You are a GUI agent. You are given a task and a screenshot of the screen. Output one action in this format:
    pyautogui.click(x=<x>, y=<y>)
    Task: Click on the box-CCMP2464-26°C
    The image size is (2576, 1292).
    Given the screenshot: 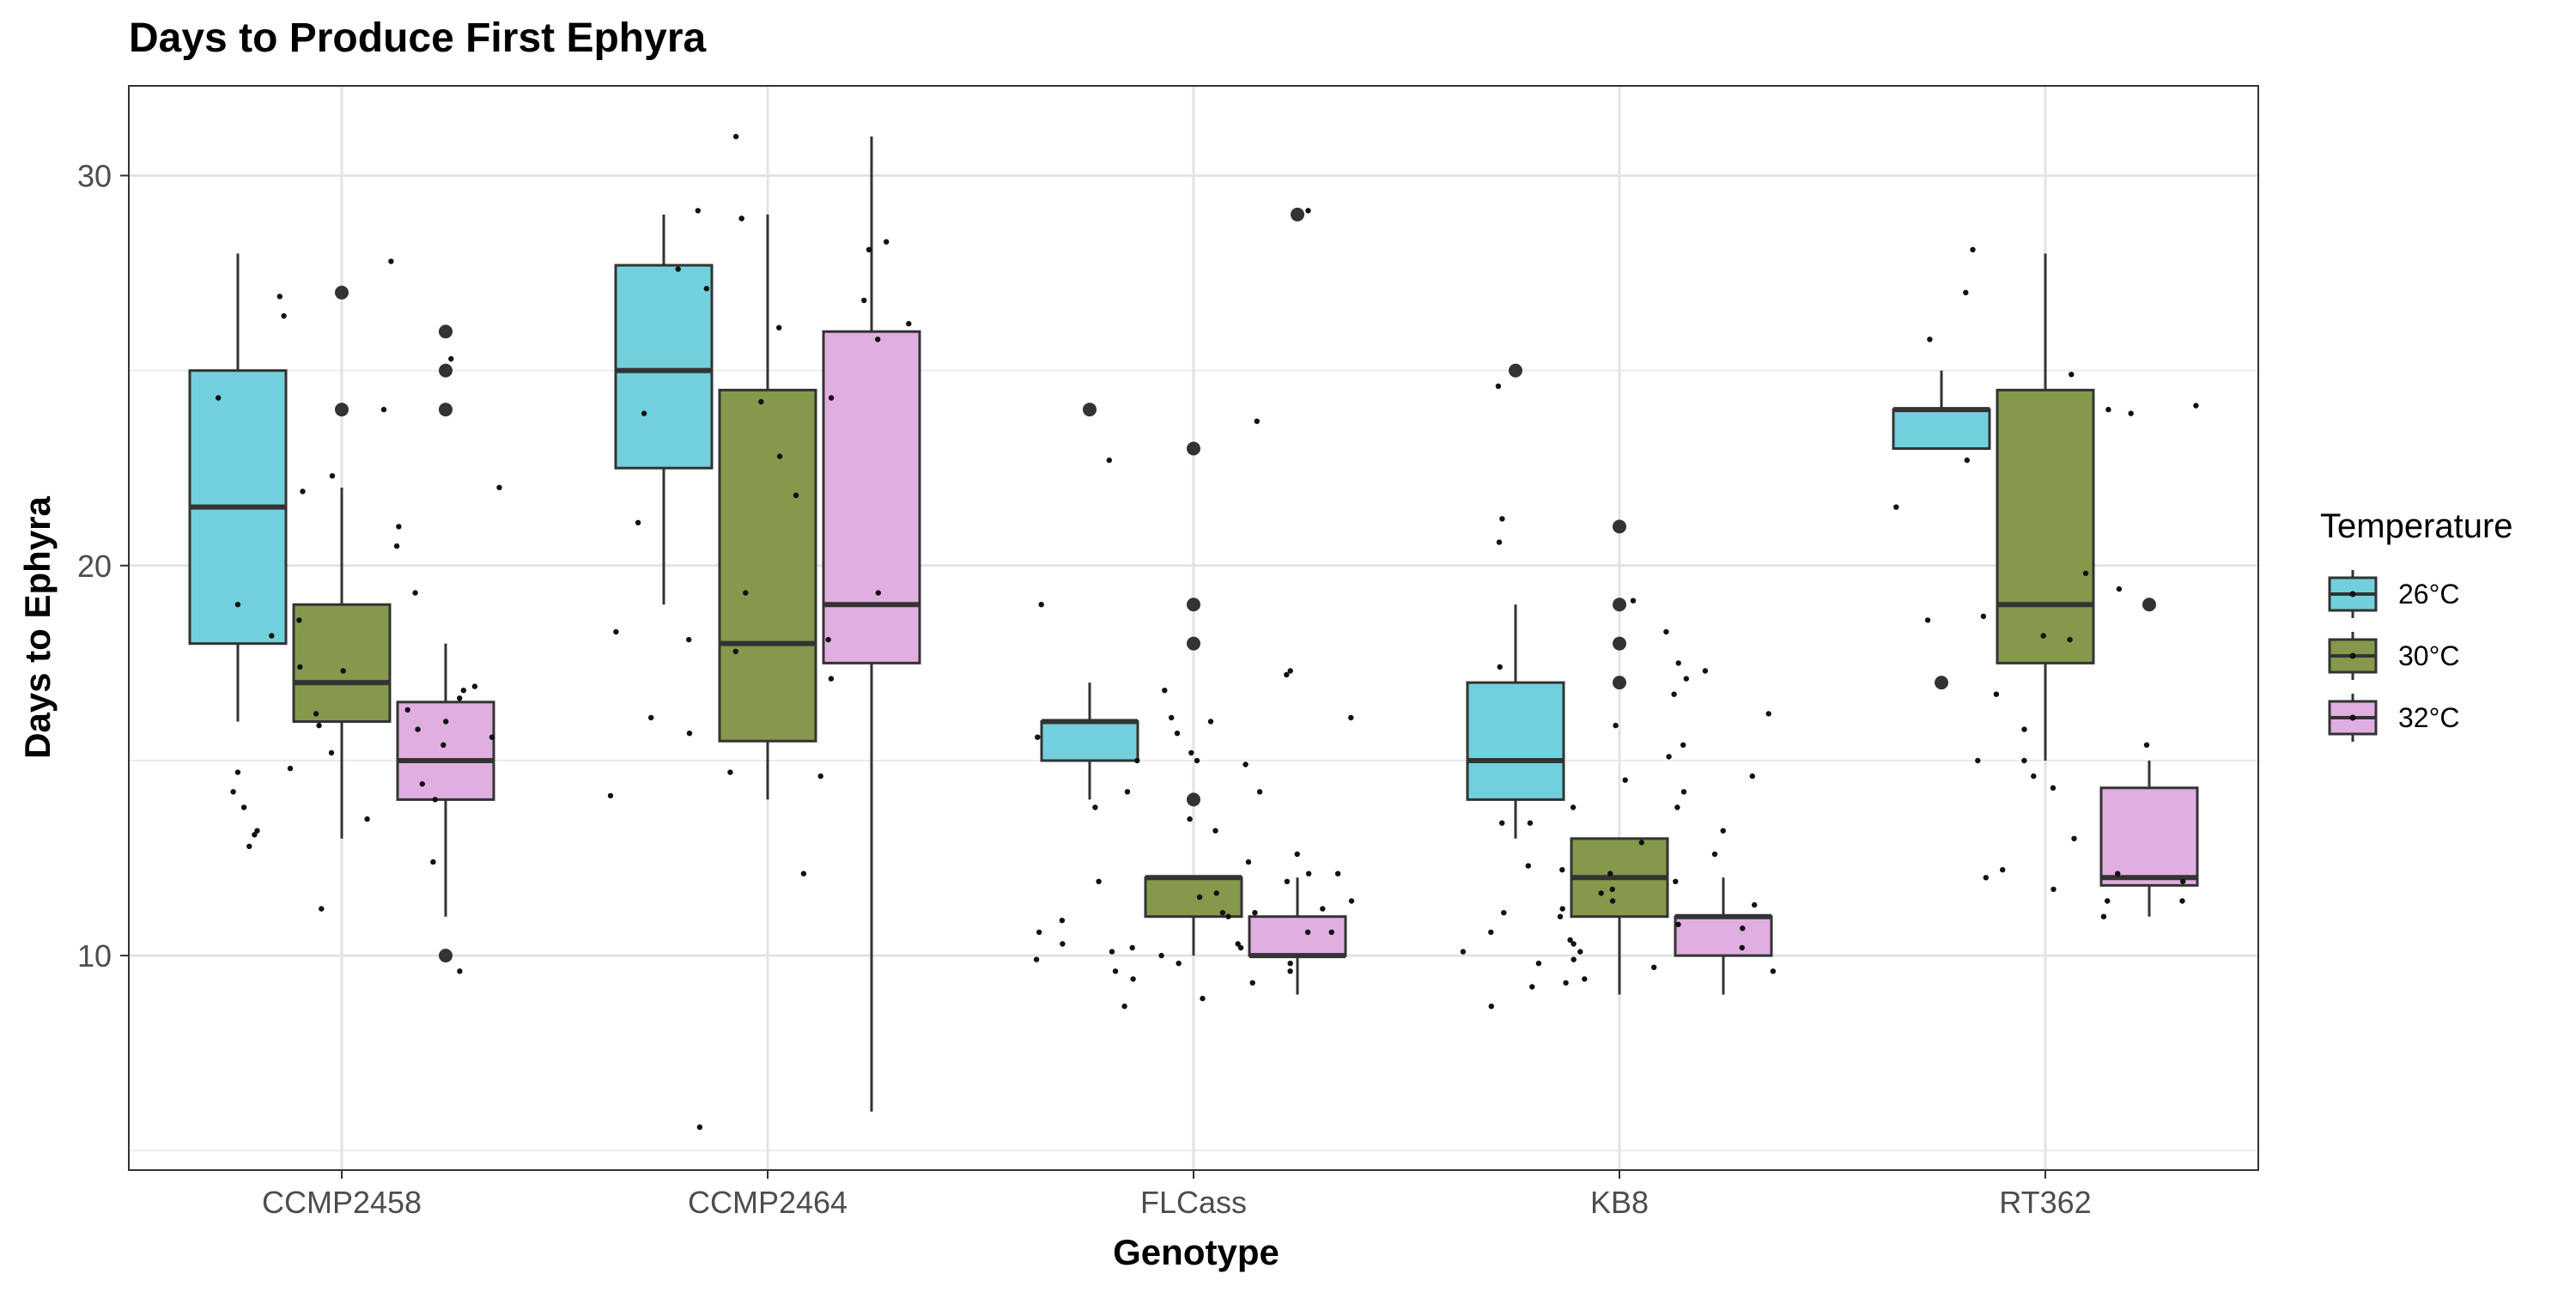 What is the action you would take?
    pyautogui.click(x=664, y=409)
    